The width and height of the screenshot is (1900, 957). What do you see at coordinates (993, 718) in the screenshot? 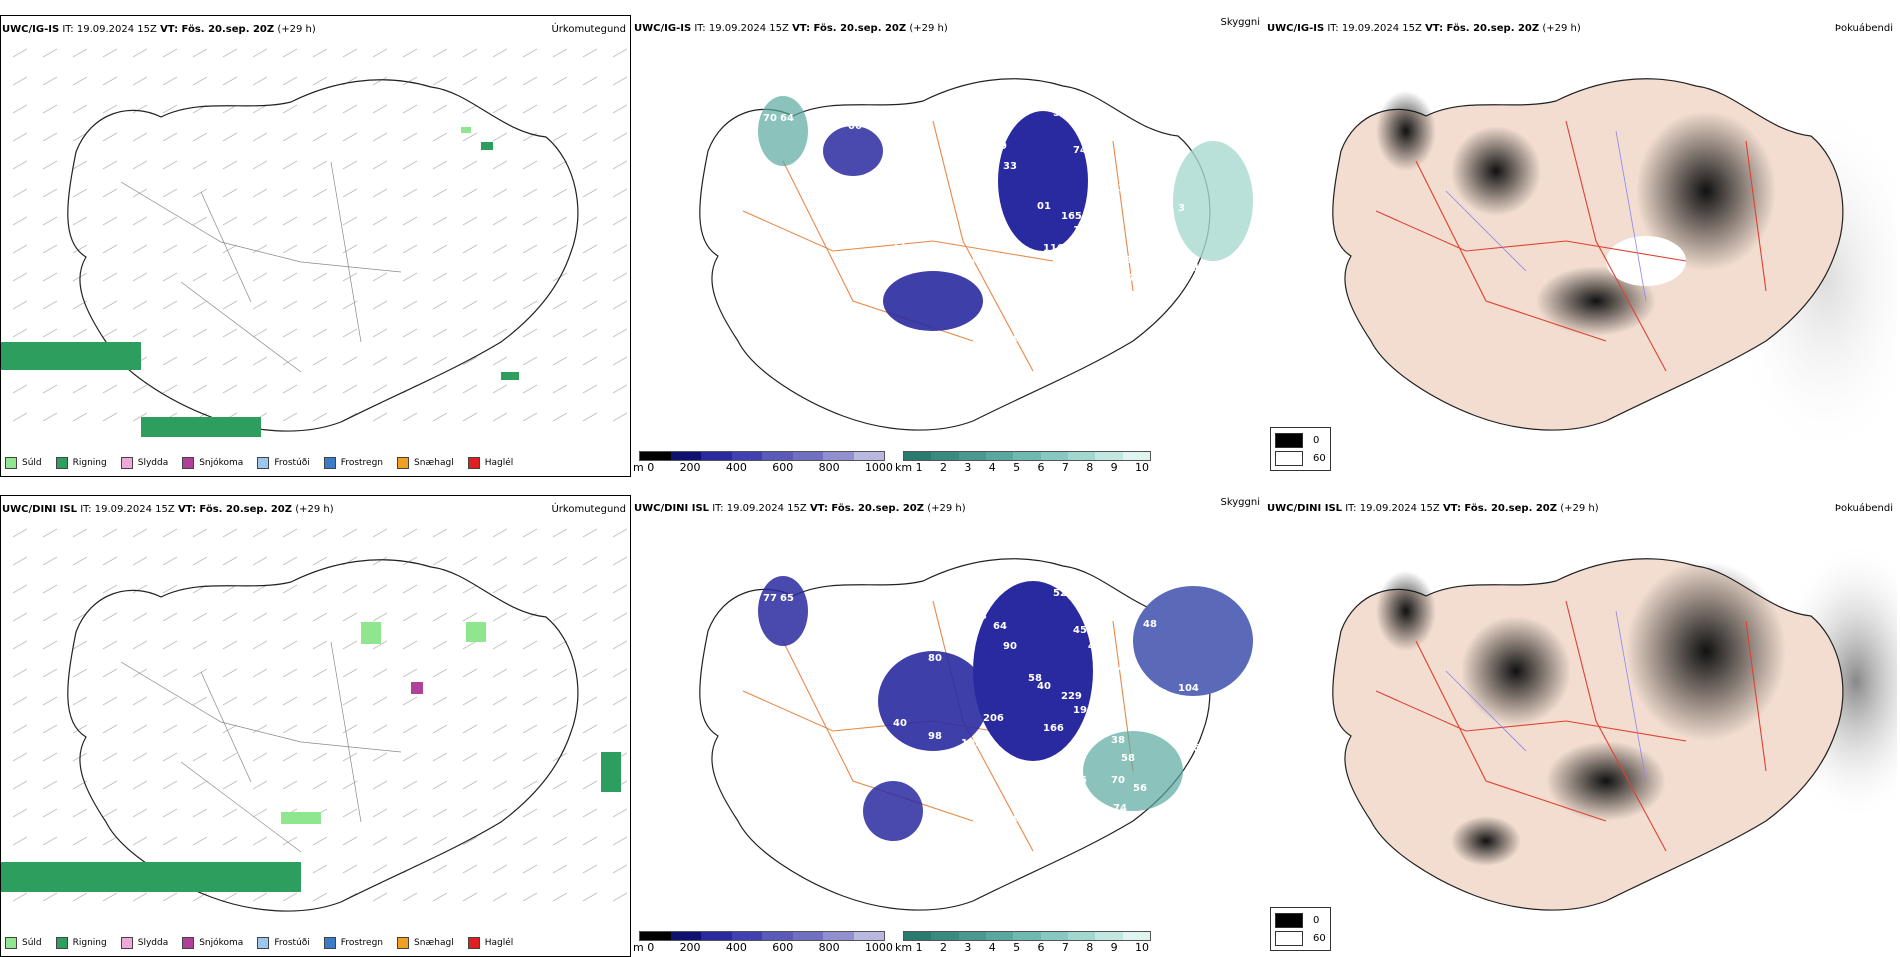
I see `cloud-height-label: 206` at bounding box center [993, 718].